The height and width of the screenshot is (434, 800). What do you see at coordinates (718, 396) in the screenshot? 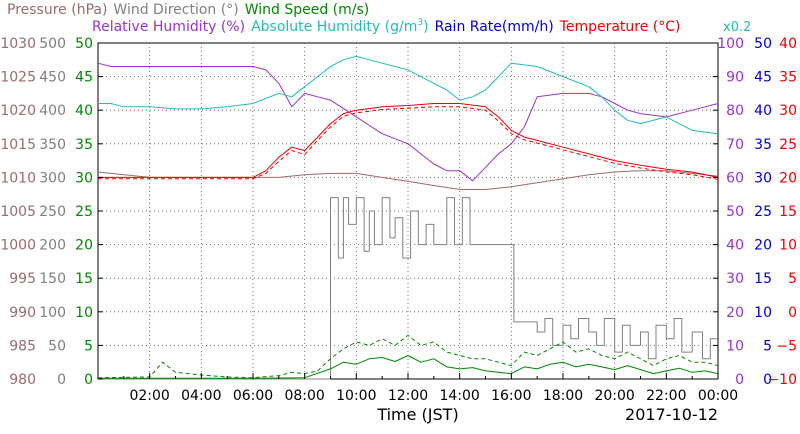
I see `x-tick-label: 00:00` at bounding box center [718, 396].